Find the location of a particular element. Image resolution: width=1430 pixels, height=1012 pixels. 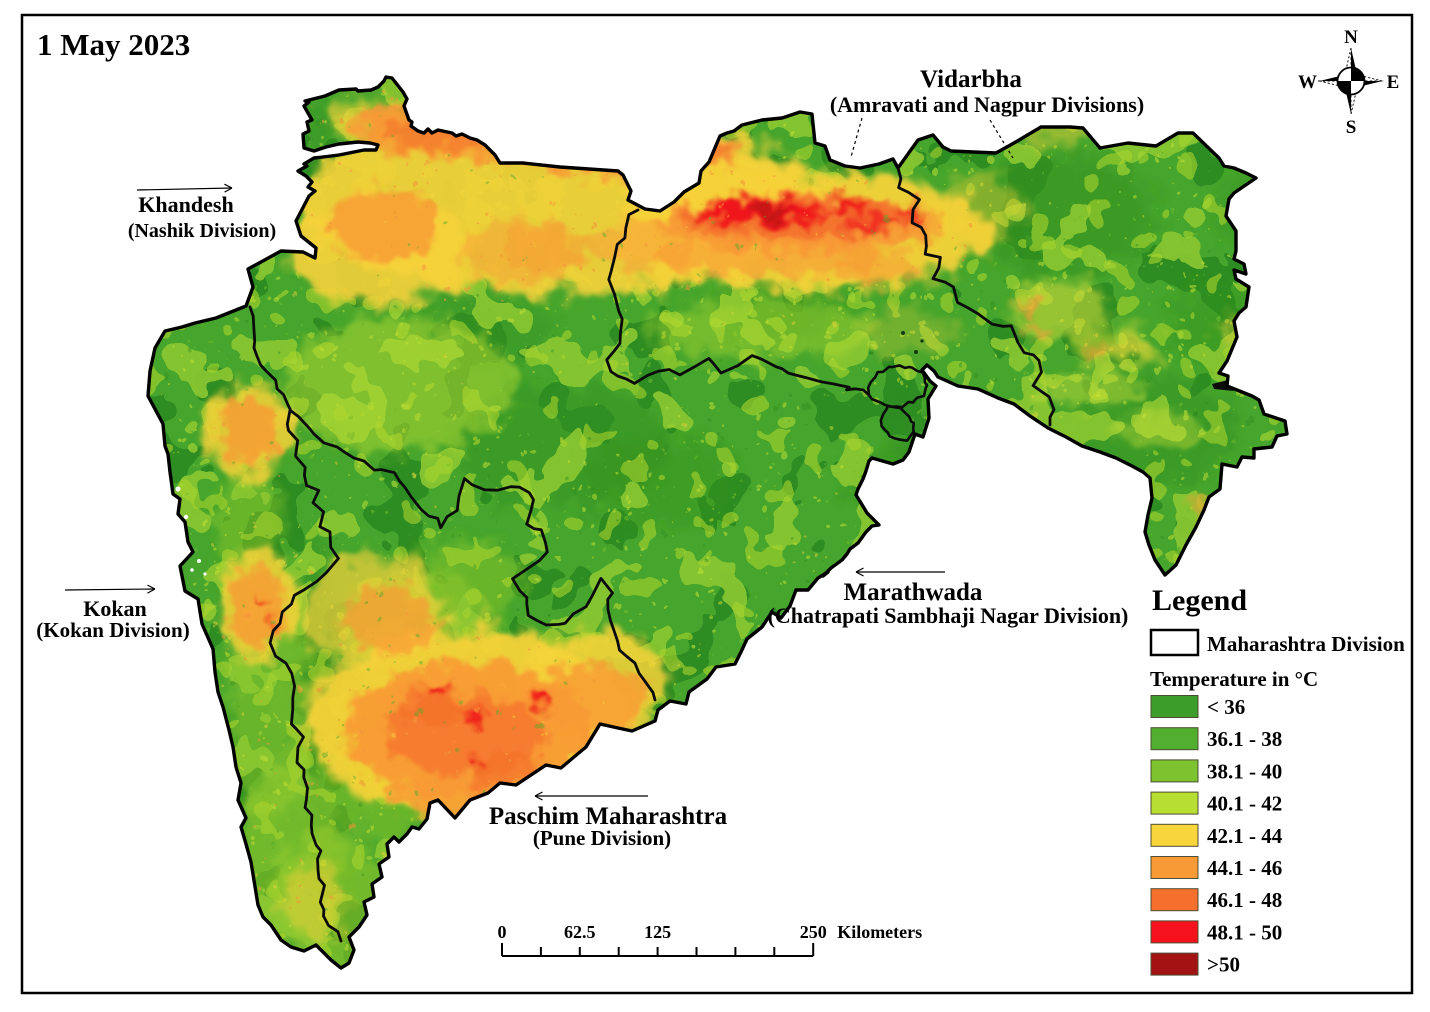

svg-text: 1 May 2023 is located at coordinates (113, 44).